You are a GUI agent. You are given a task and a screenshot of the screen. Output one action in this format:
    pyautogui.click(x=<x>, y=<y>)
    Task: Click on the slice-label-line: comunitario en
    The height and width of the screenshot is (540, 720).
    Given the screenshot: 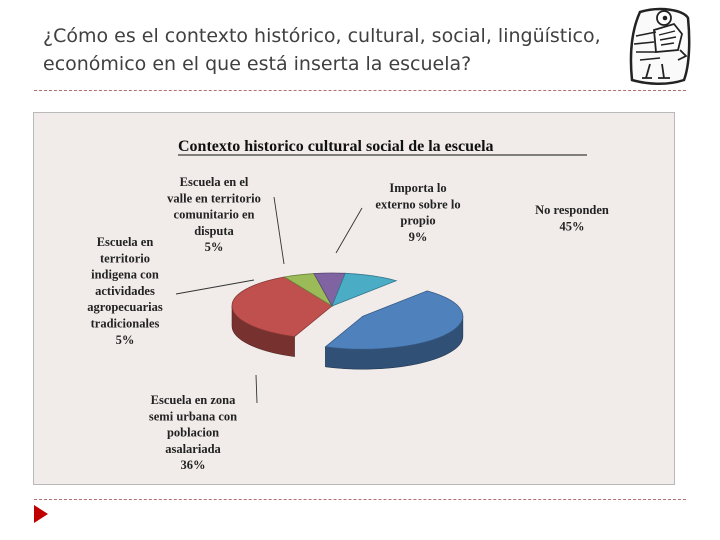 What is the action you would take?
    pyautogui.click(x=214, y=215)
    